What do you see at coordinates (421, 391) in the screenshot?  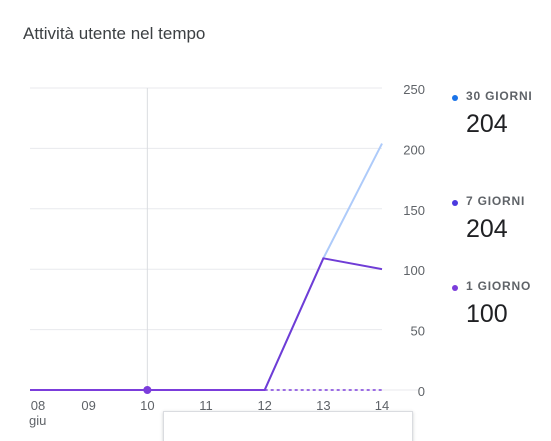 I see `y-tick-label: 0` at bounding box center [421, 391].